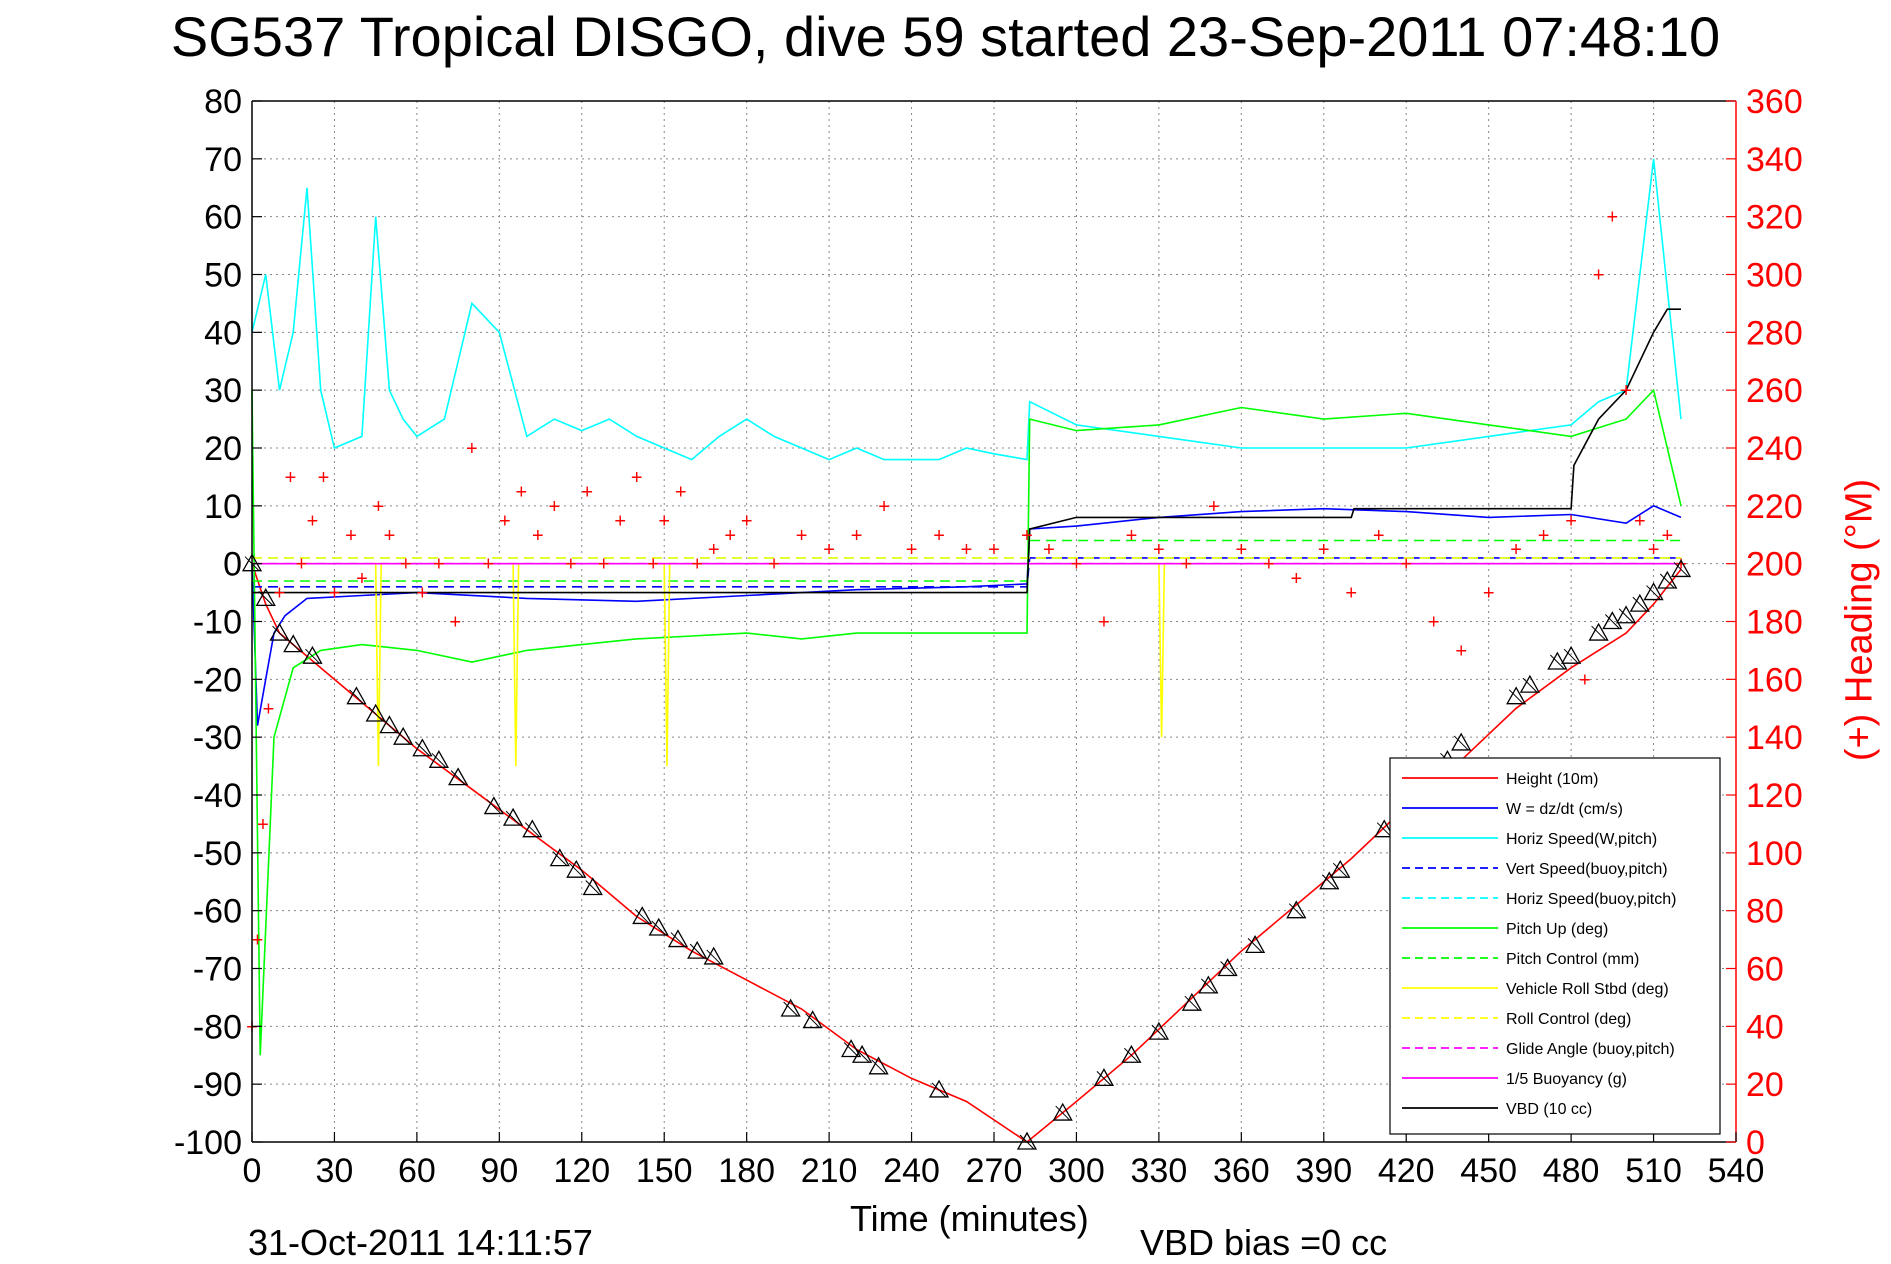  What do you see at coordinates (1406, 1171) in the screenshot?
I see `x-tick-label: 420` at bounding box center [1406, 1171].